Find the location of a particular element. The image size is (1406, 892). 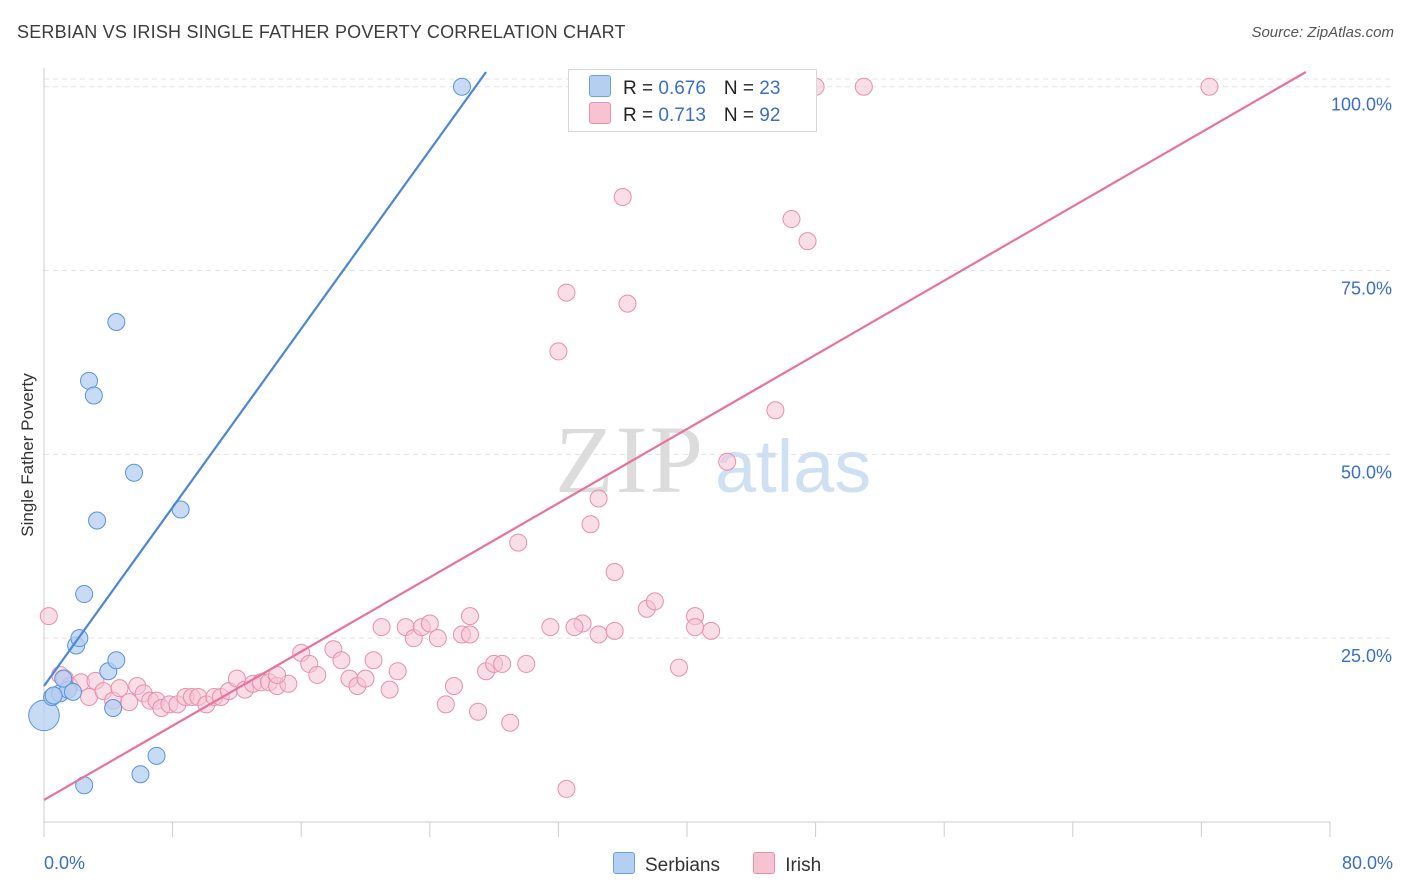

correlation-legend: R = 0.676 N = 23 R = 0.713 N = 92 is located at coordinates (692, 100).